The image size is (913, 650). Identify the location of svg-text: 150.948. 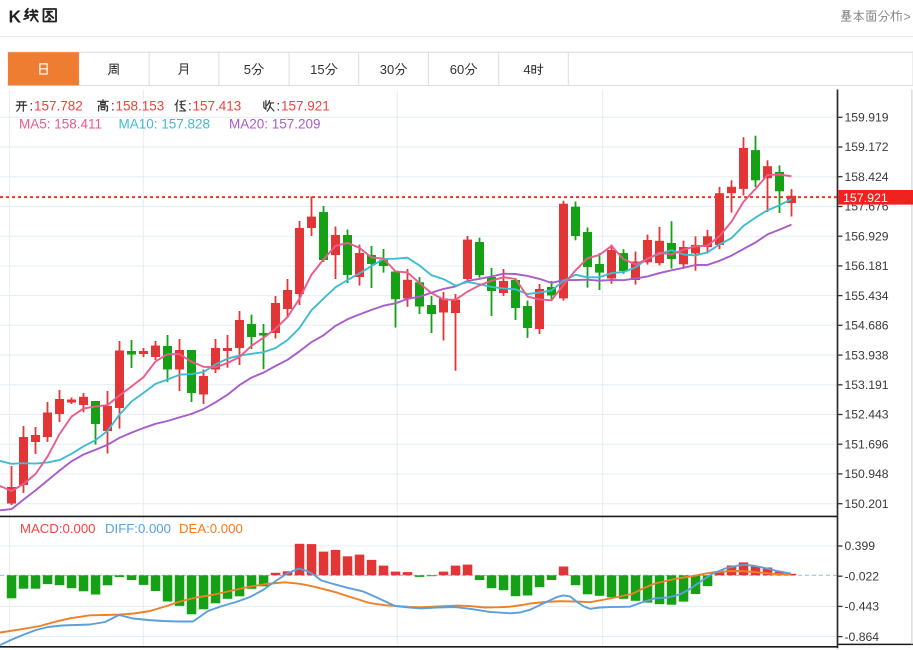
(867, 474).